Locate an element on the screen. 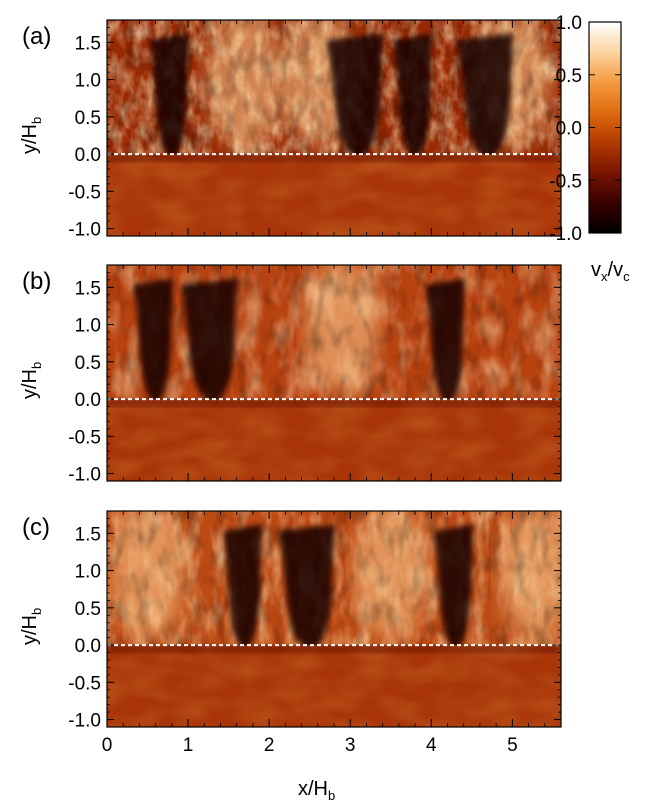 This screenshot has height=810, width=654. colorbar-tick-label: 1.0 is located at coordinates (569, 23).